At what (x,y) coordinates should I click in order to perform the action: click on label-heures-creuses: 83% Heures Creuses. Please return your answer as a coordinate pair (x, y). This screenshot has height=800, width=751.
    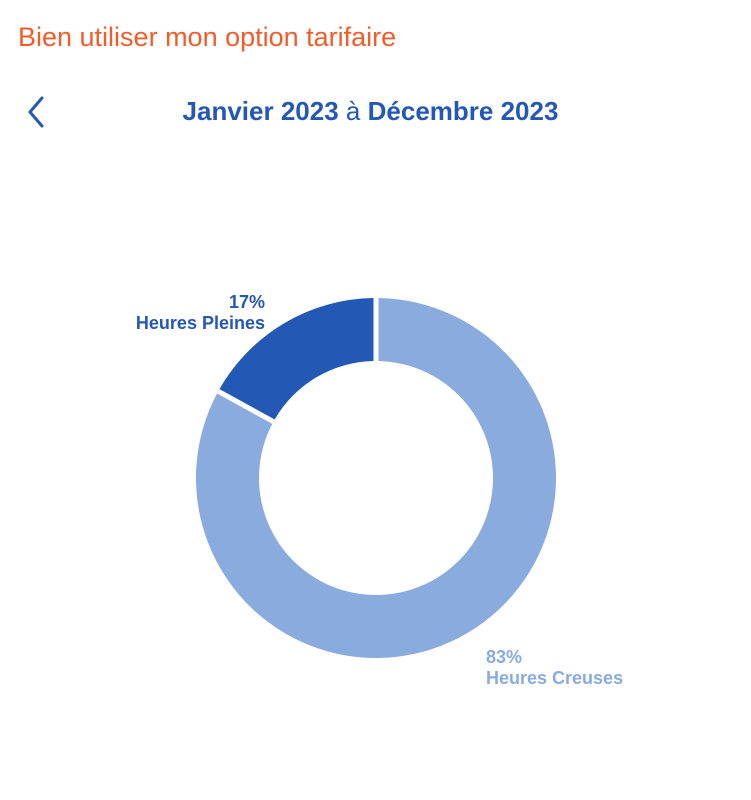
    Looking at the image, I should click on (554, 668).